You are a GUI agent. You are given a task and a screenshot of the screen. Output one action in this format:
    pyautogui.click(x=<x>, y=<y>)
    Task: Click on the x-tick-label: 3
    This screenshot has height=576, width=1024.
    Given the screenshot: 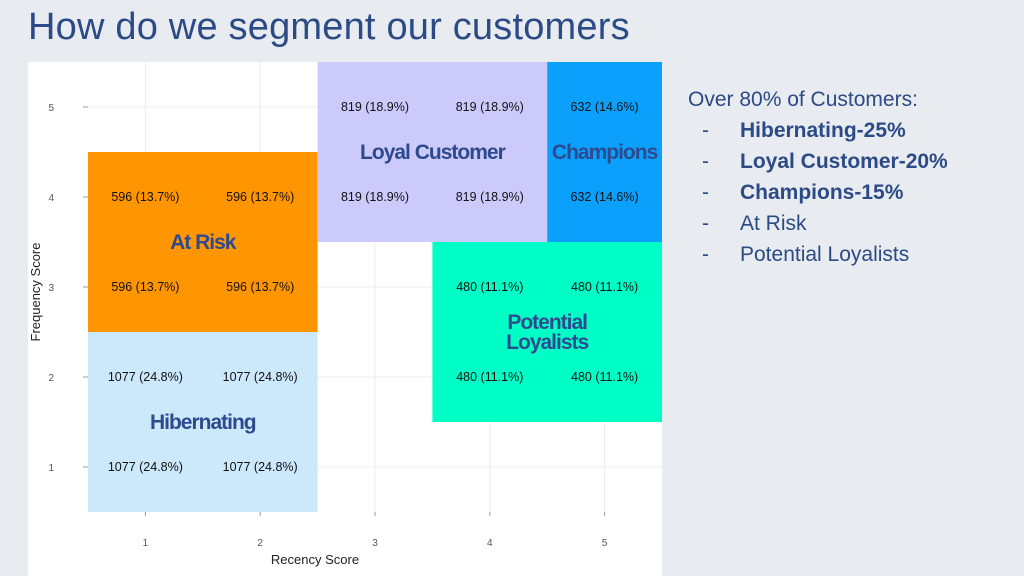 What is the action you would take?
    pyautogui.click(x=375, y=543)
    